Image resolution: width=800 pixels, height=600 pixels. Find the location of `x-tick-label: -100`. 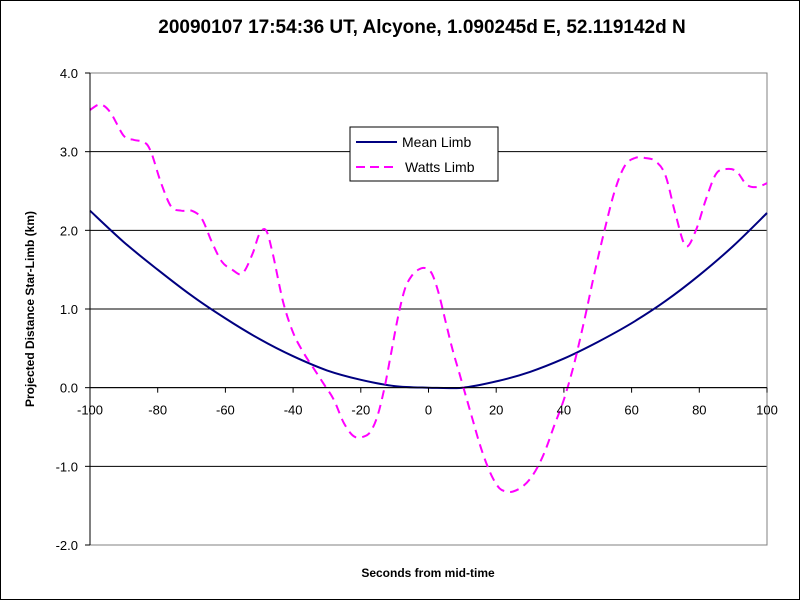

x-tick-label: -100 is located at coordinates (90, 410).